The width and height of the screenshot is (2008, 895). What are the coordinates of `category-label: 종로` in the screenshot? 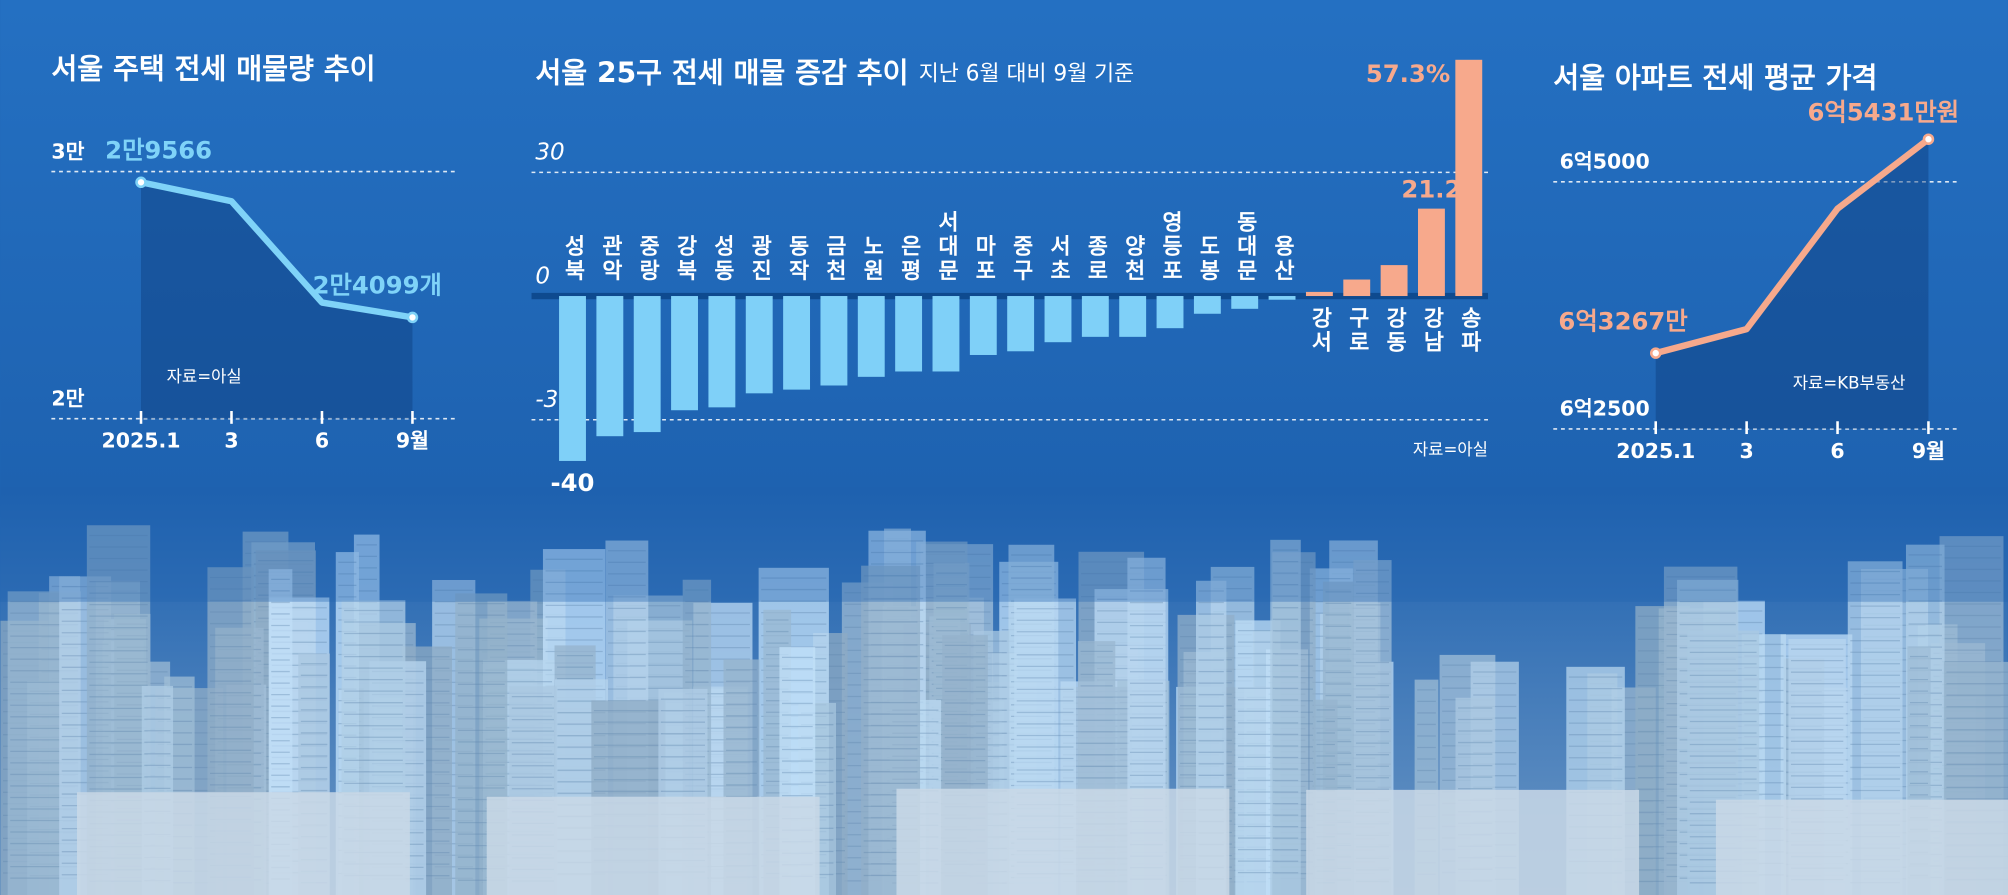 It's located at (1095, 259).